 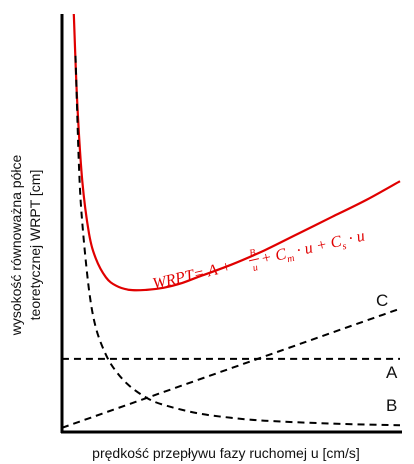 I want to click on equation-suffix-b: · u + C, so click(x=317, y=247).